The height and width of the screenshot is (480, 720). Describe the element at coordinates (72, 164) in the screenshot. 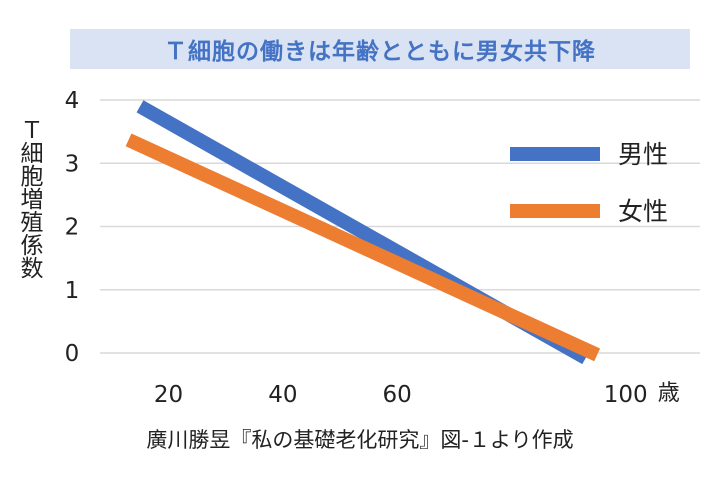

I see `y-tick-label: 3` at that location.